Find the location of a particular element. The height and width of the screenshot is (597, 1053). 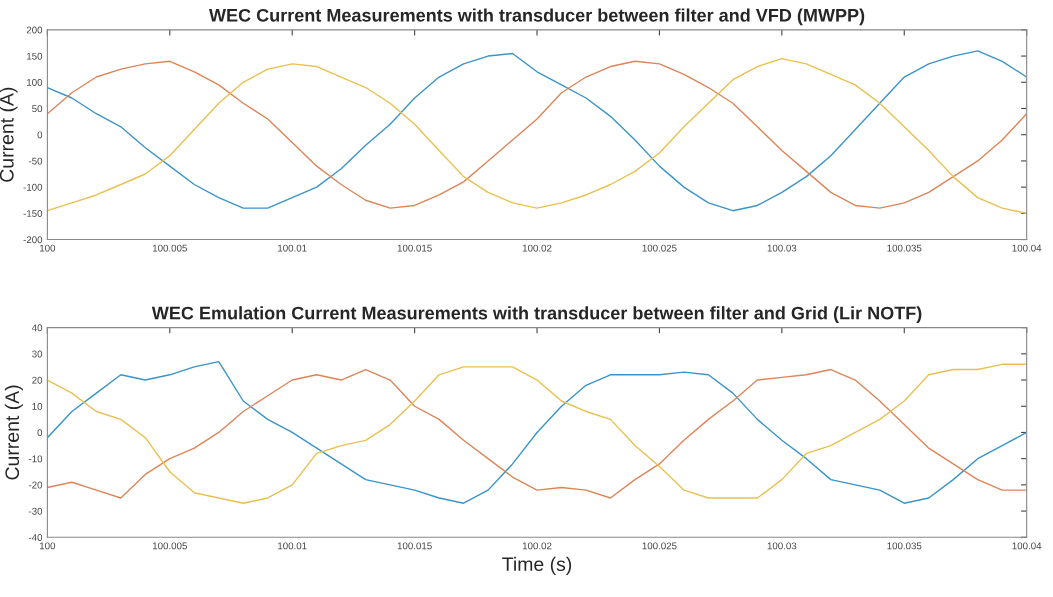

chart-title: WEC Emulation Current Measurements with transducer between filter and Grid (Lir NOTF) is located at coordinates (536, 315).